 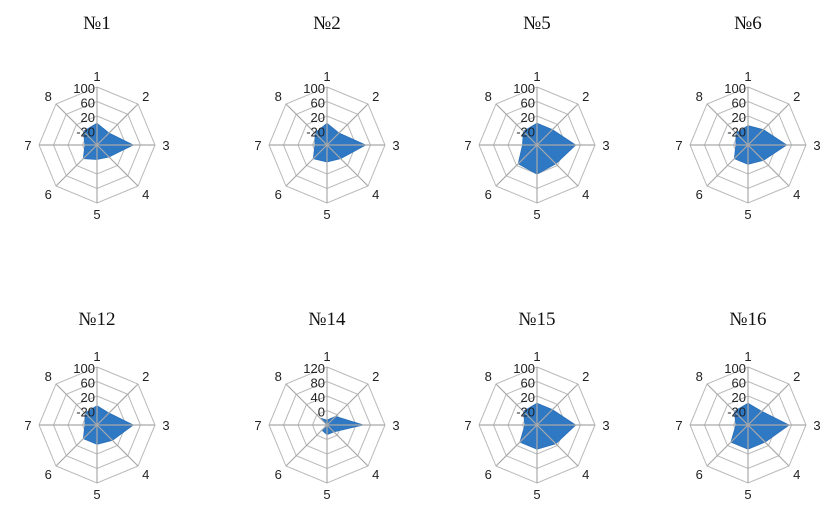 I want to click on tick-label: 120, so click(x=314, y=368).